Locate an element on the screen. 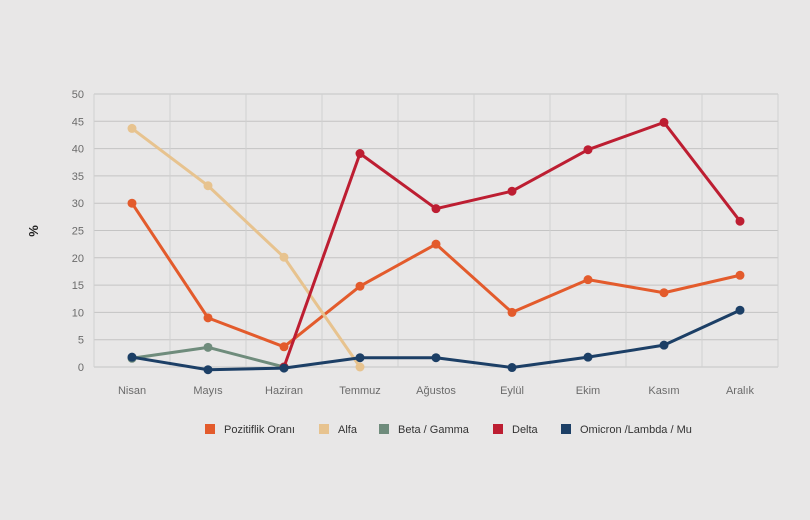 This screenshot has height=520, width=810. y-tick-label: 5 is located at coordinates (81, 341).